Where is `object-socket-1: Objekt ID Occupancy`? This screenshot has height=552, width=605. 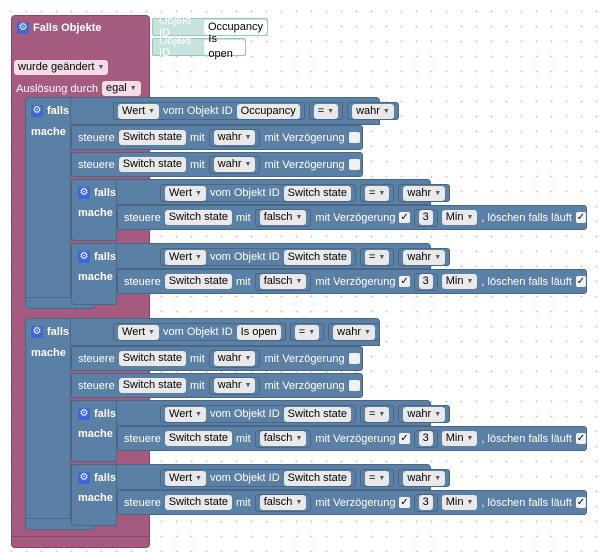 object-socket-1: Objekt ID Occupancy is located at coordinates (210, 27).